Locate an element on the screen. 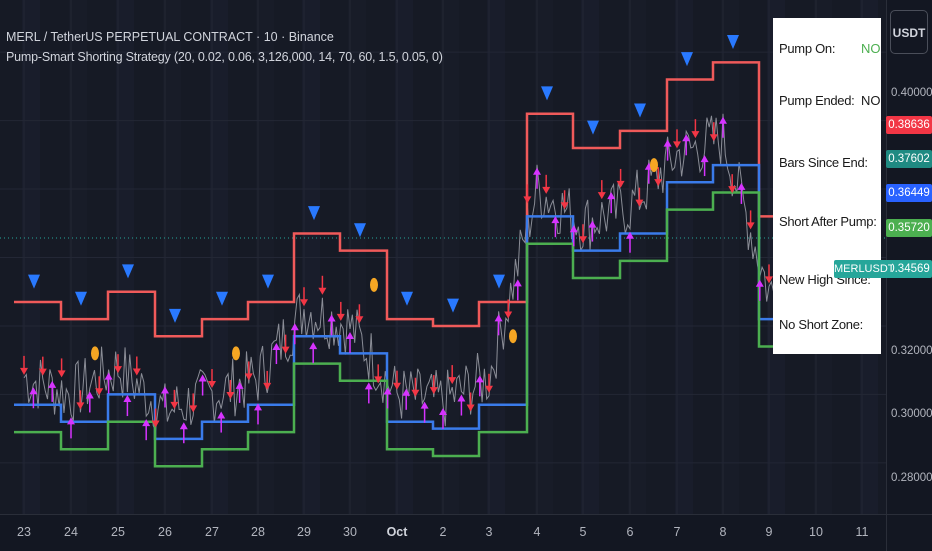 The width and height of the screenshot is (932, 551). price-badge-blue: 0.36449 is located at coordinates (909, 193).